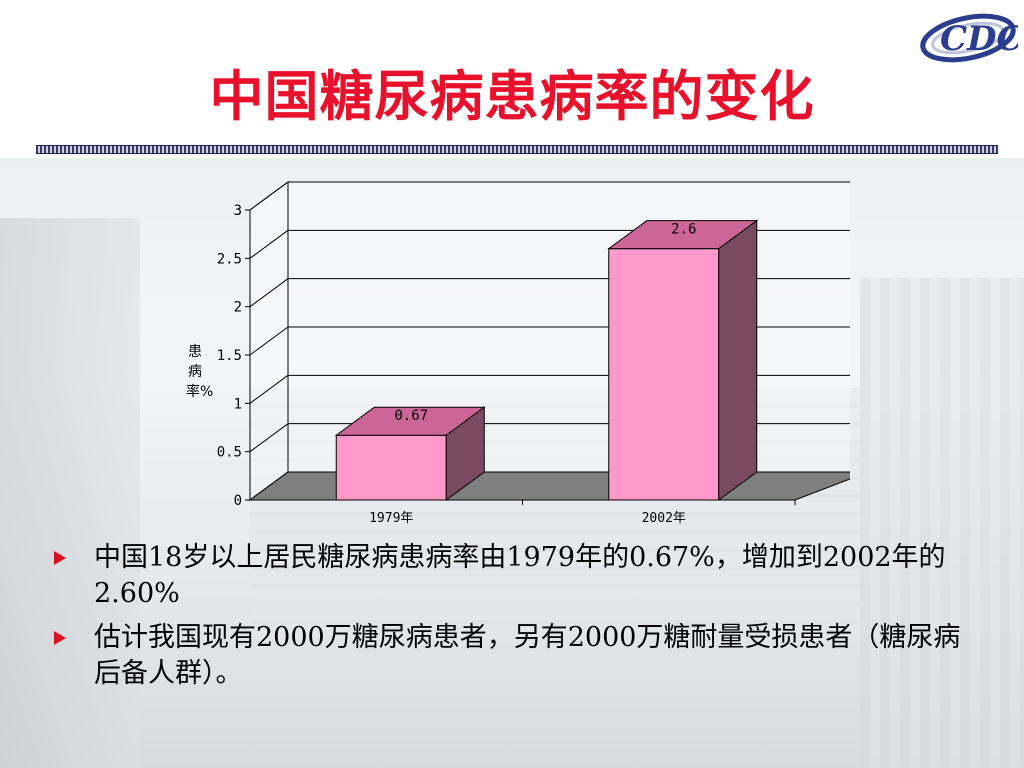  I want to click on bar-value-label: 0.67, so click(411, 416).